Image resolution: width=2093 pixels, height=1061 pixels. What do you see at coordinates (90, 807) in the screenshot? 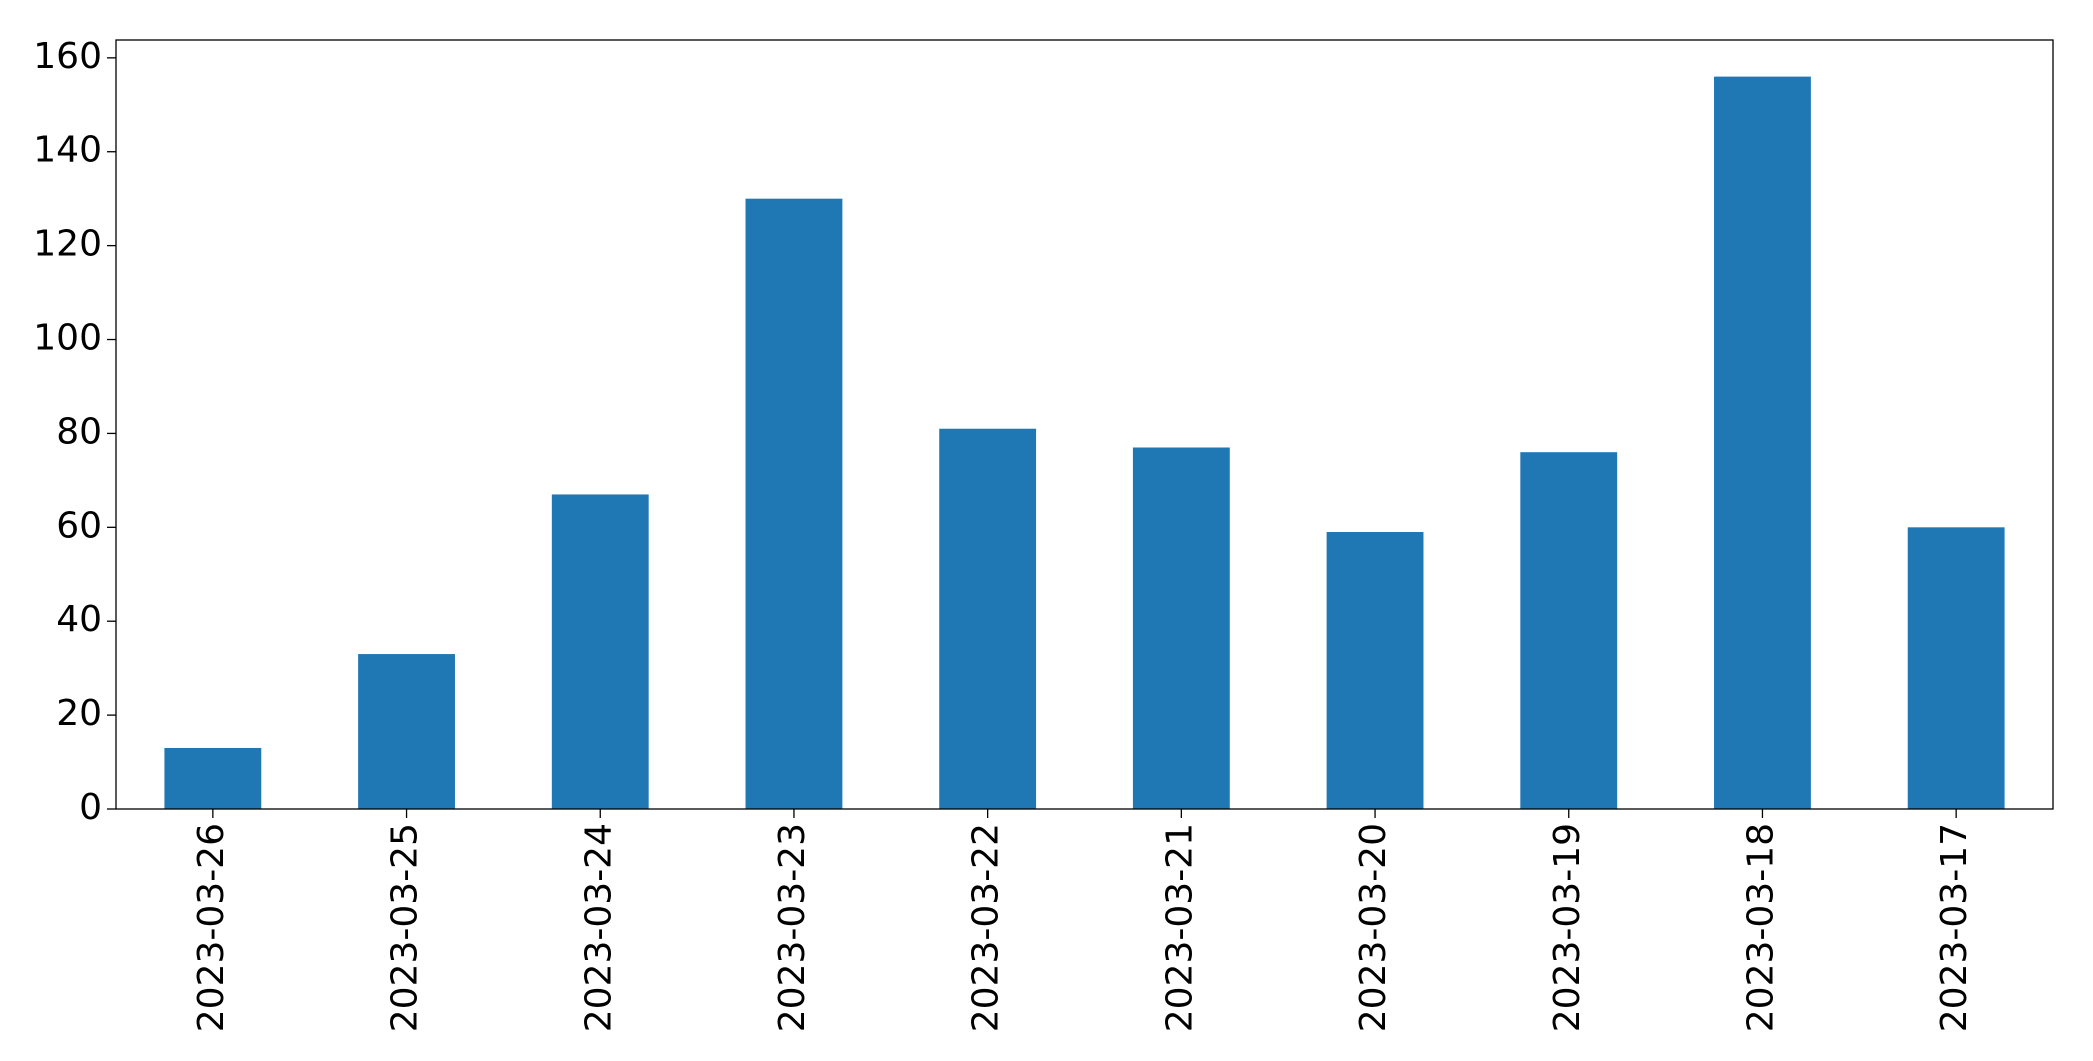
I see `y-tick-label: 0` at bounding box center [90, 807].